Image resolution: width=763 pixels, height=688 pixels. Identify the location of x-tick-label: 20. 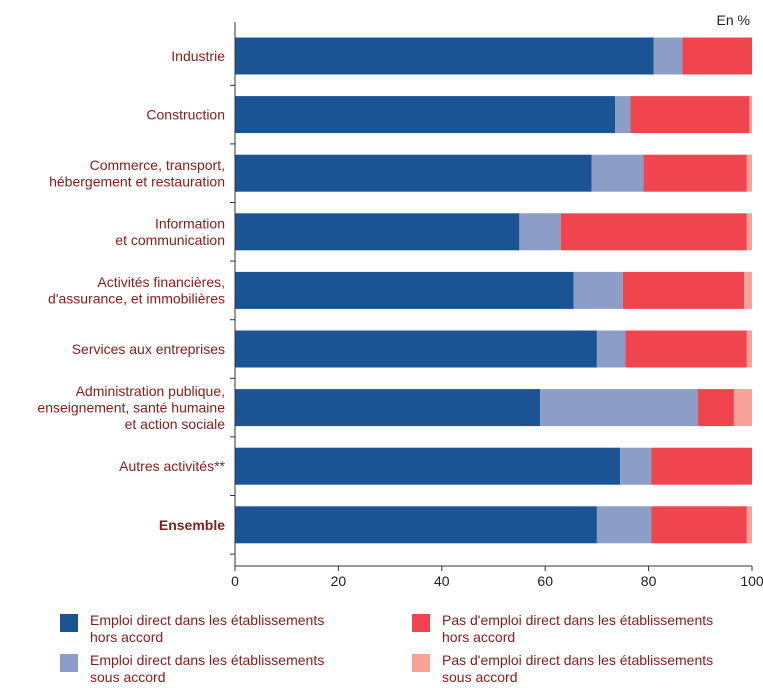
(339, 581).